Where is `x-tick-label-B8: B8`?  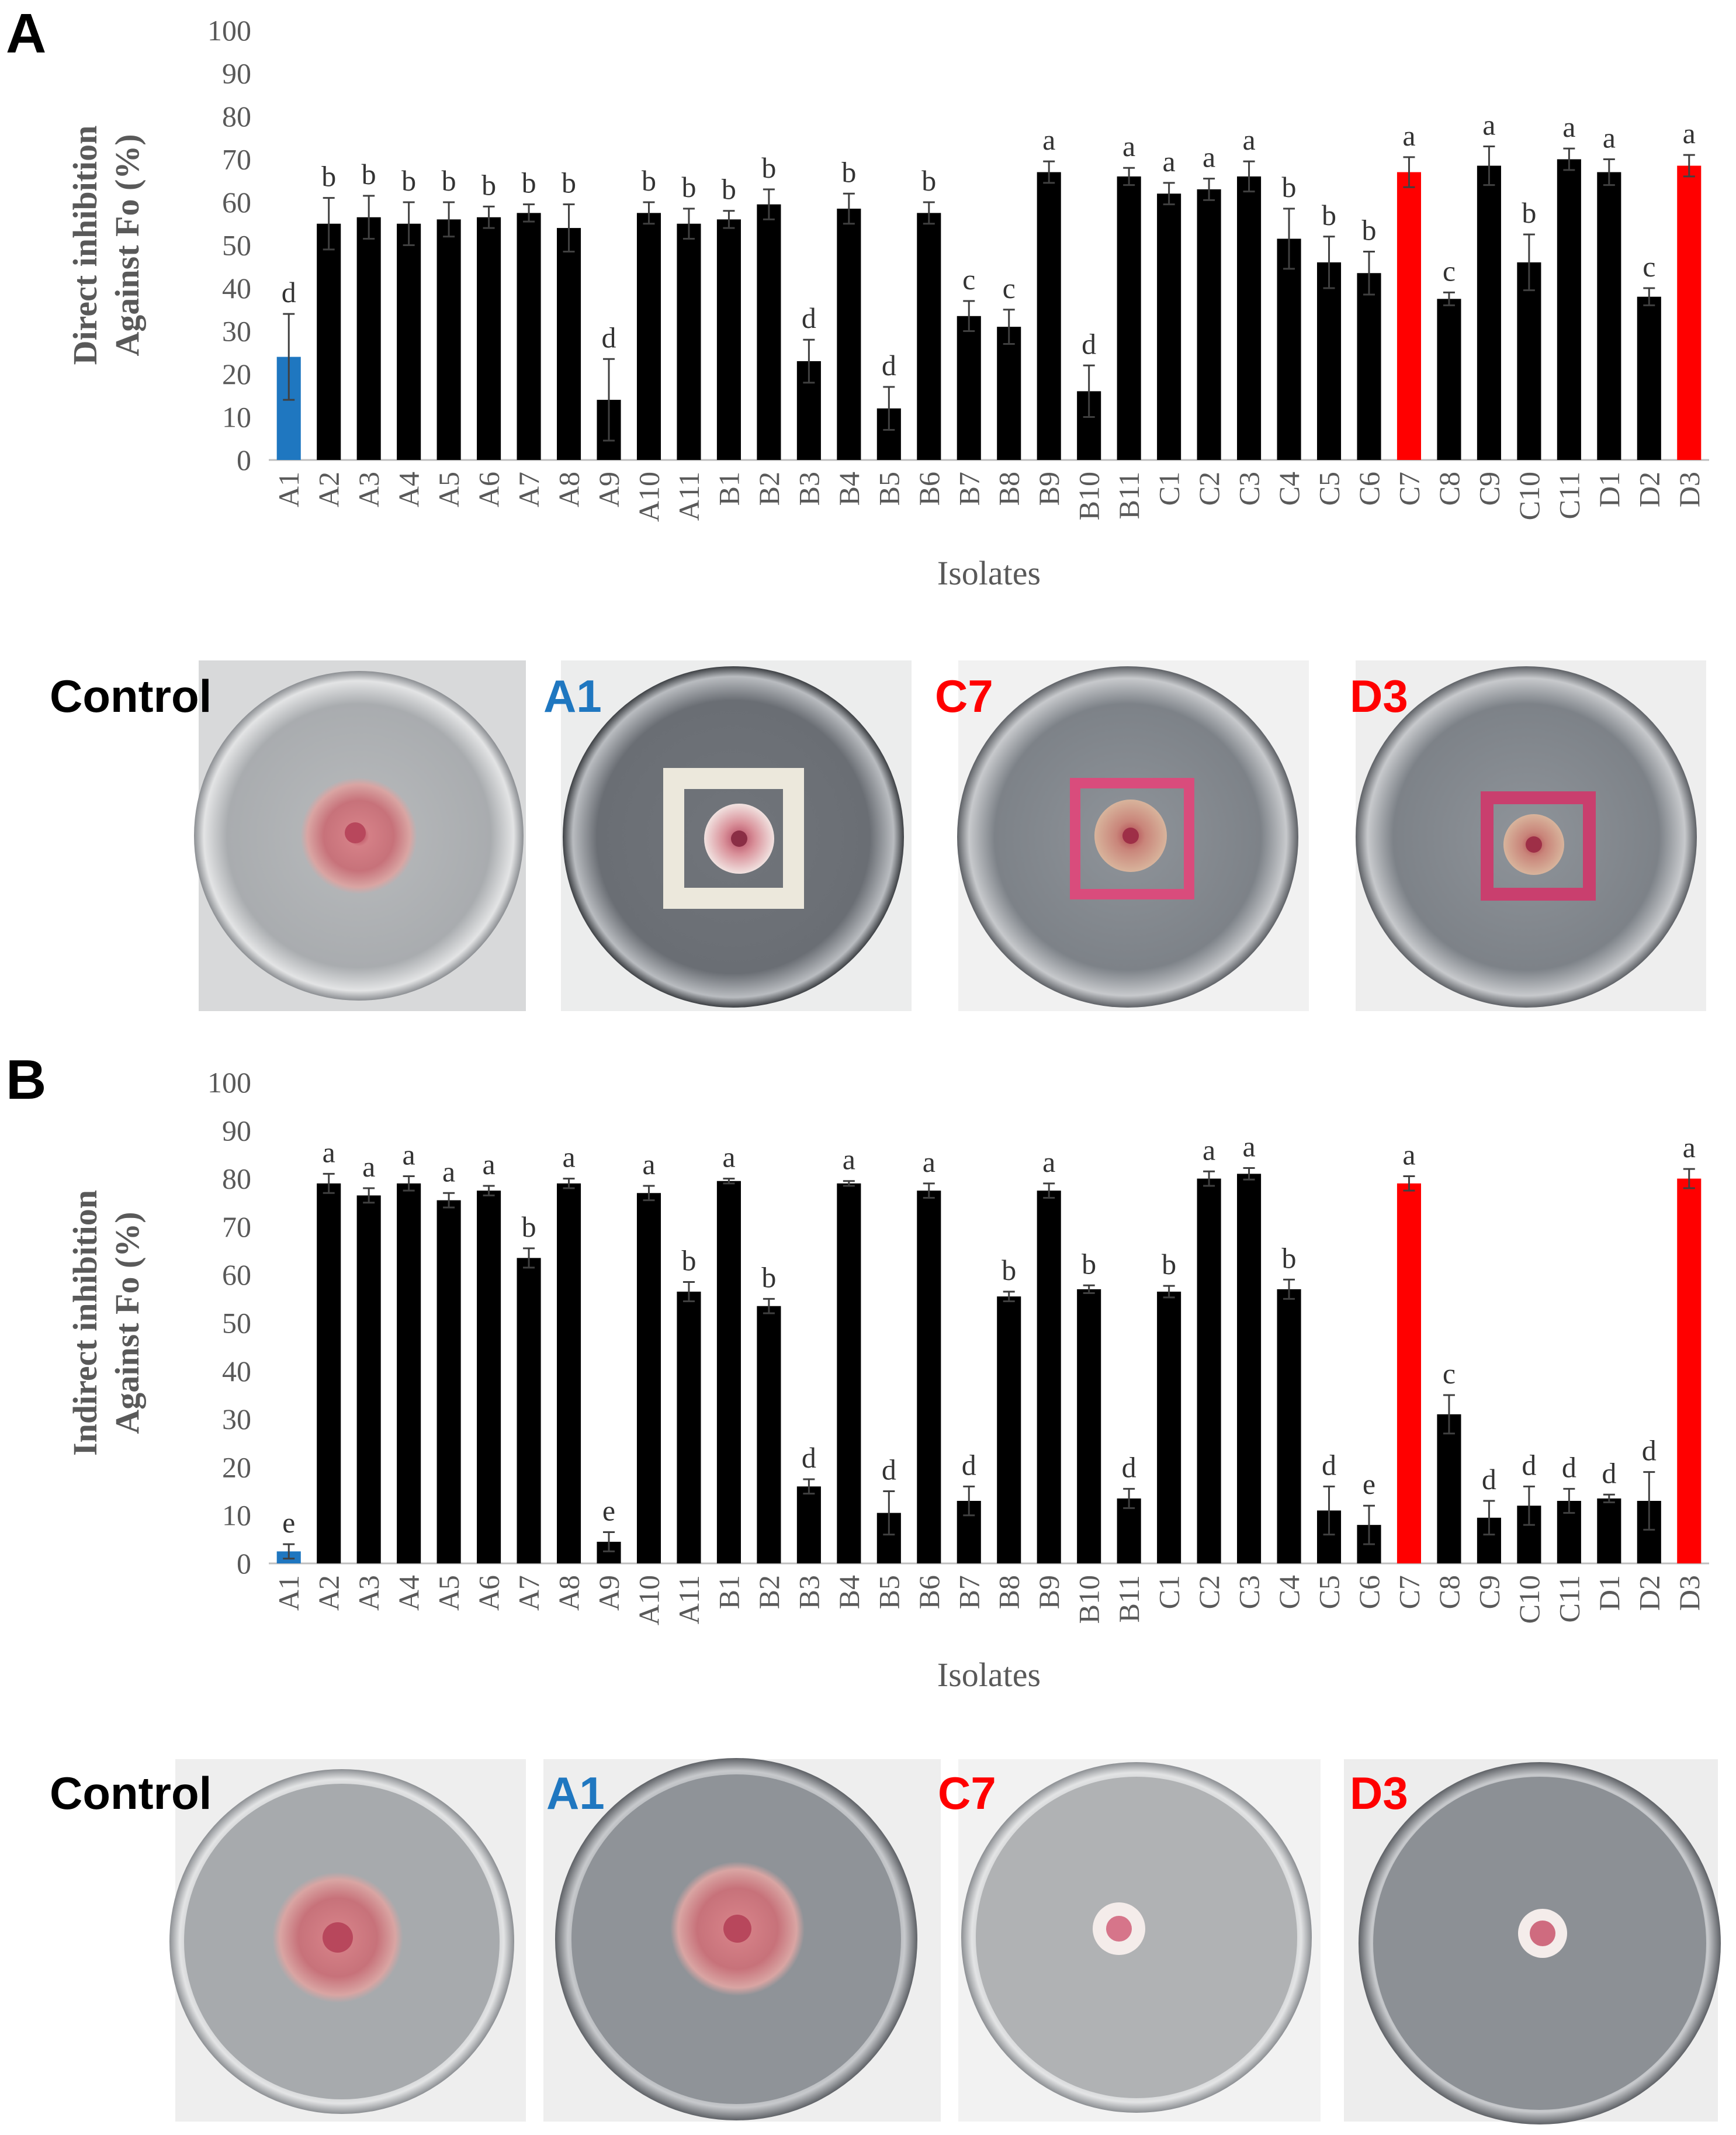 x-tick-label-B8: B8 is located at coordinates (1009, 489).